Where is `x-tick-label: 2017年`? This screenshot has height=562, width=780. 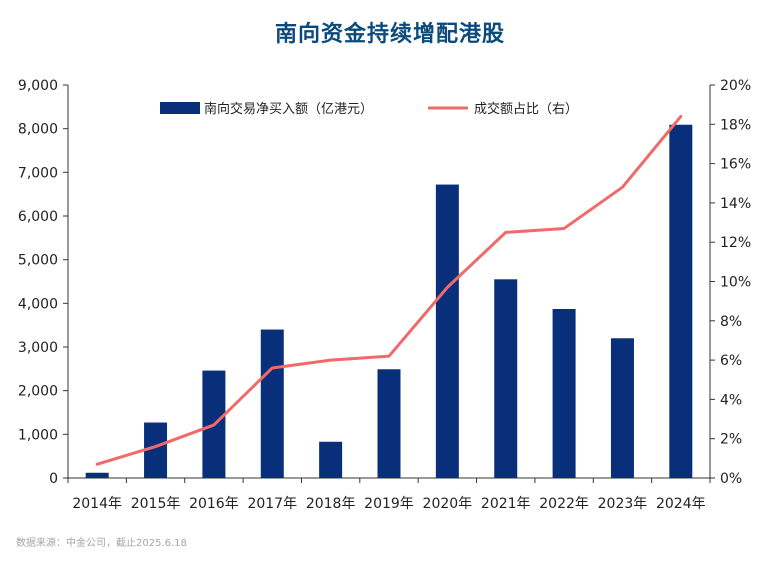
x-tick-label: 2017年 is located at coordinates (272, 504).